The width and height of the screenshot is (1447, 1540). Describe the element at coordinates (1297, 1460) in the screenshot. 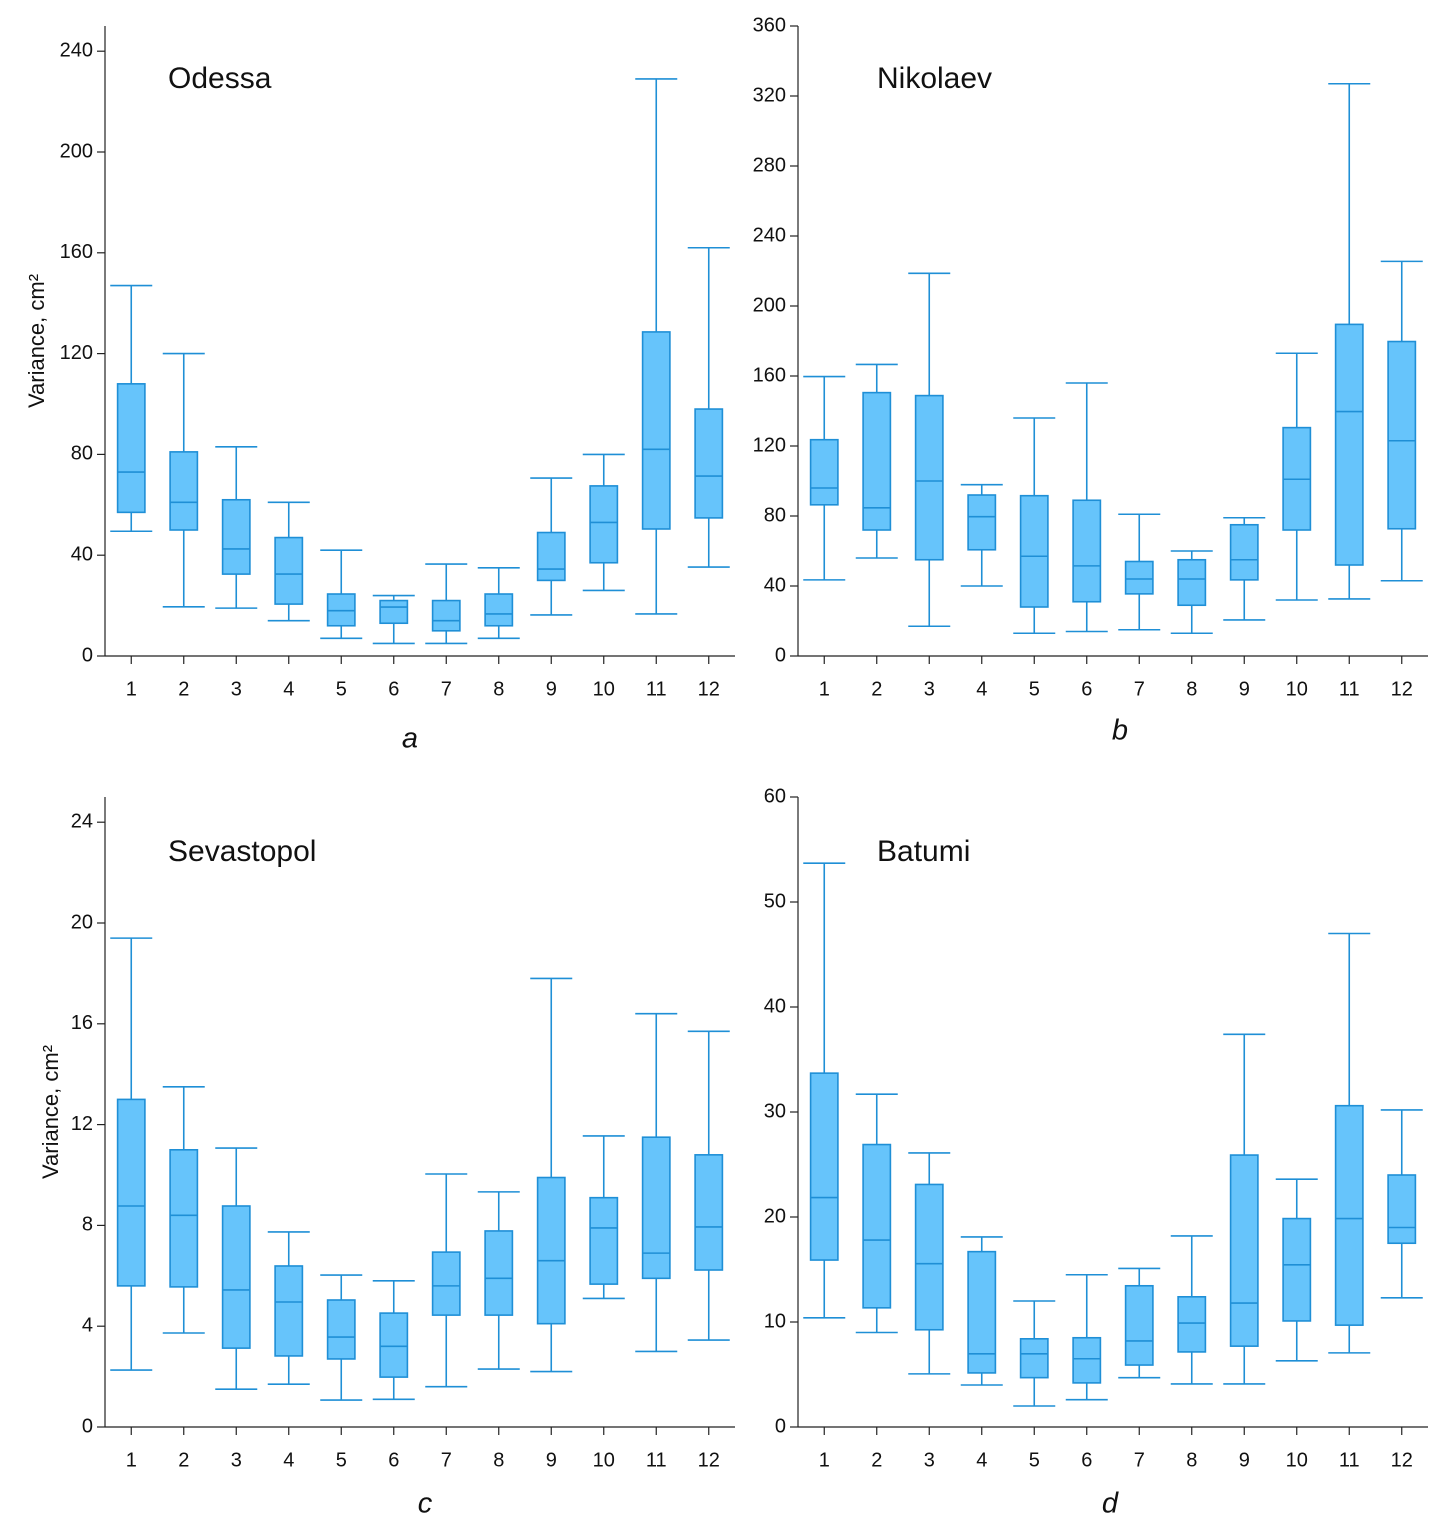

I see `x-tick-label: 10` at that location.